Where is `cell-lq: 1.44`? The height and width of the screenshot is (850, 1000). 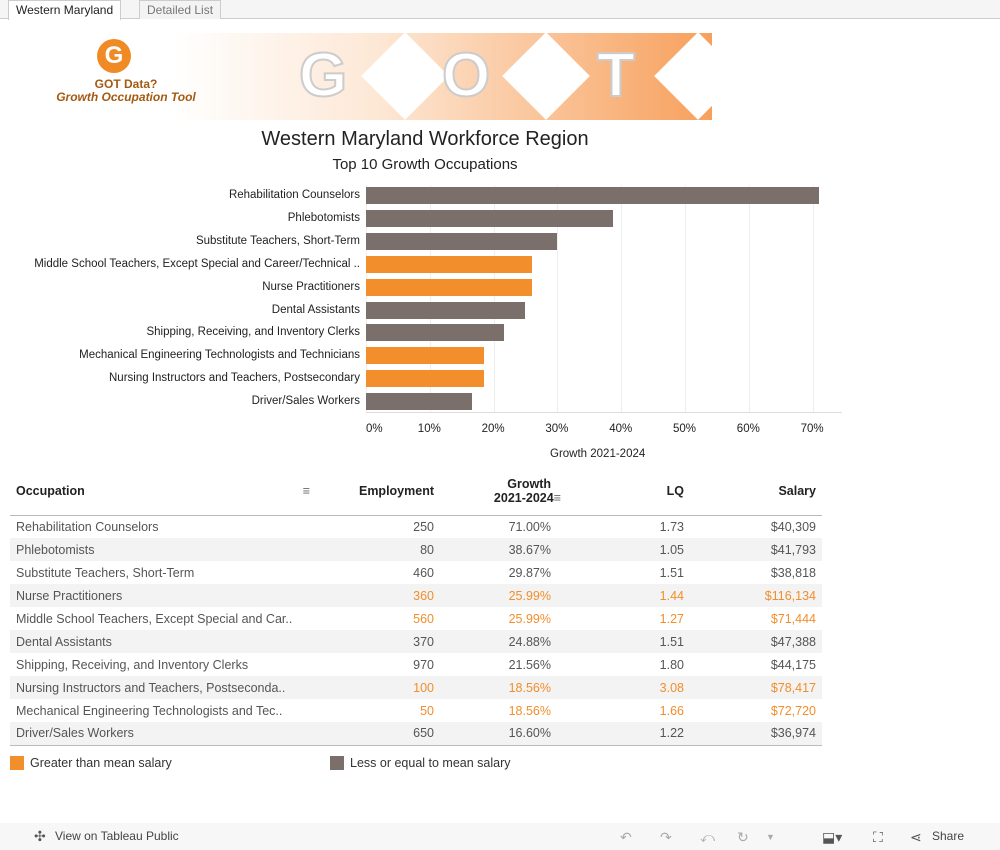
cell-lq: 1.44 is located at coordinates (627, 595).